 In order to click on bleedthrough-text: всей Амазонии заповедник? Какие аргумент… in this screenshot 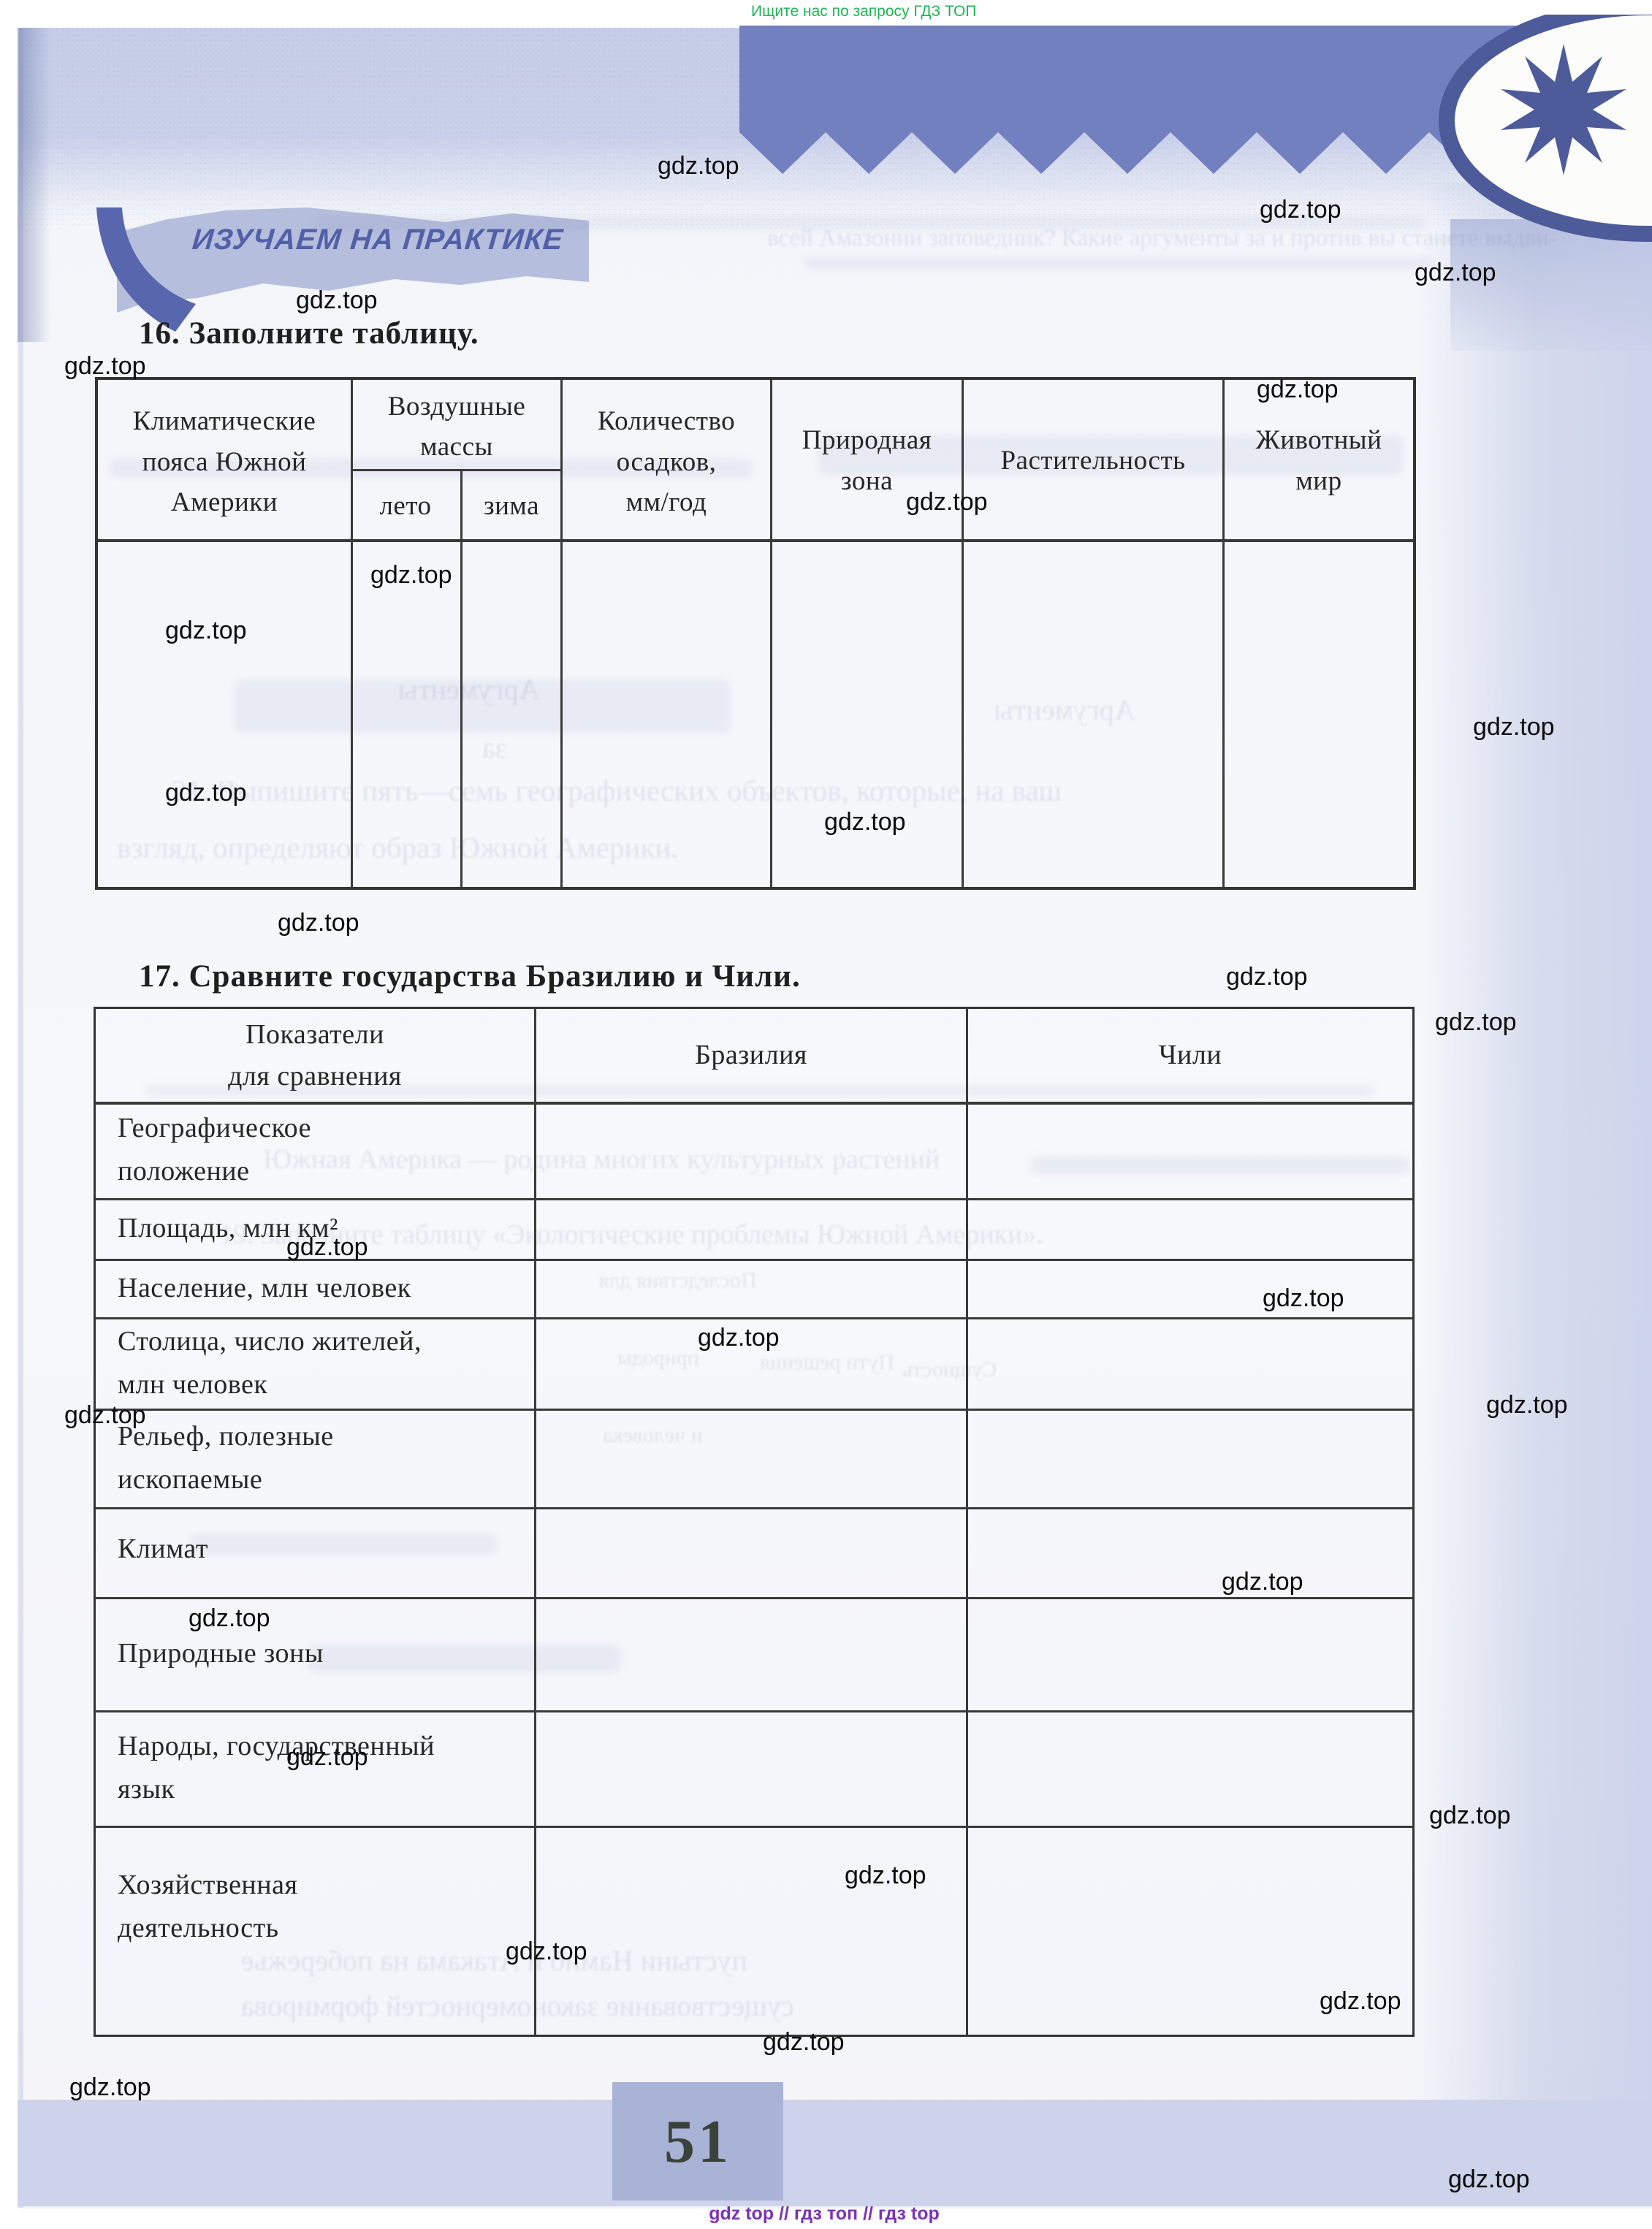, I will do `click(1162, 238)`.